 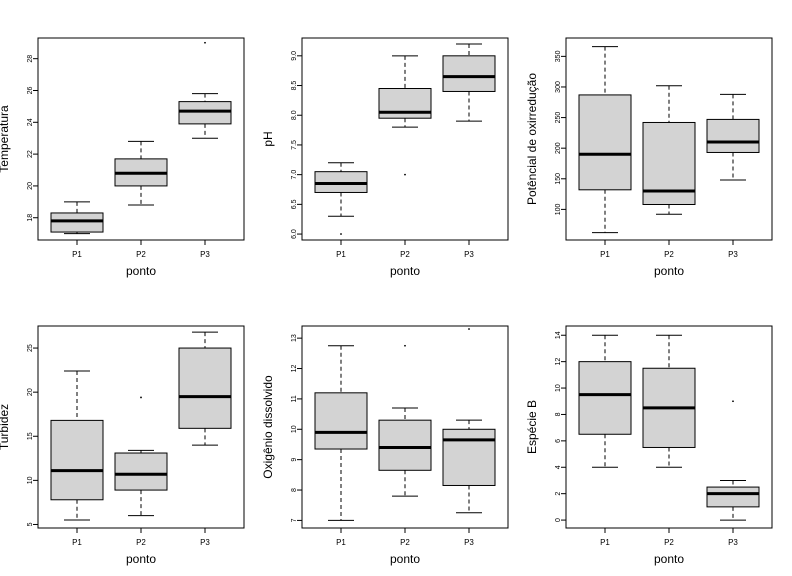 What do you see at coordinates (294, 175) in the screenshot?
I see `y-tick-label: 7.0` at bounding box center [294, 175].